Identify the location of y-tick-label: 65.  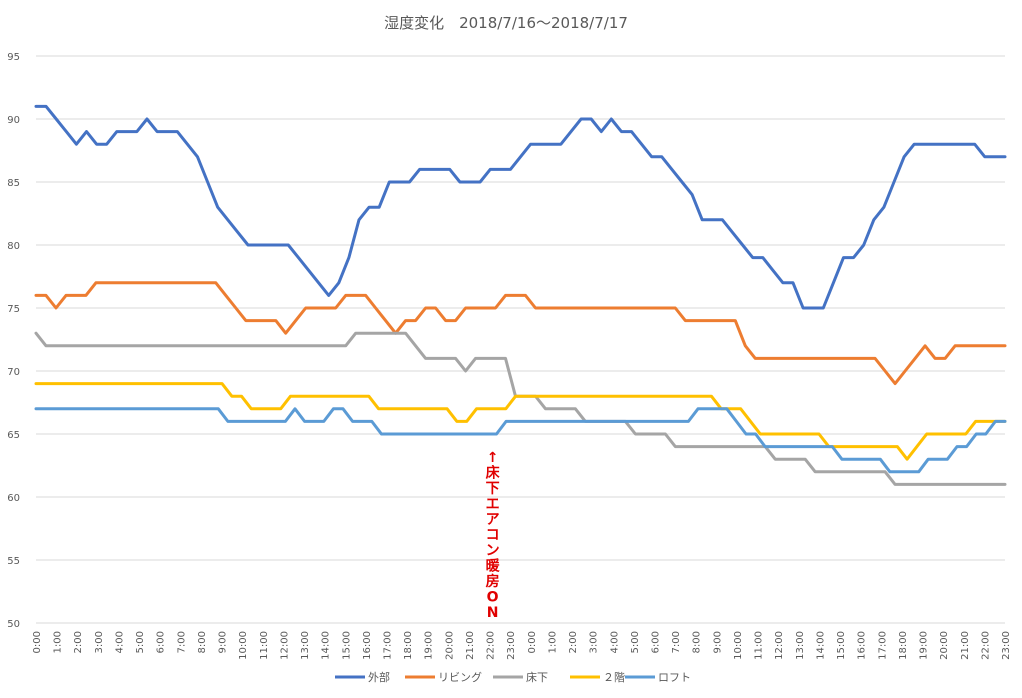
(13, 435).